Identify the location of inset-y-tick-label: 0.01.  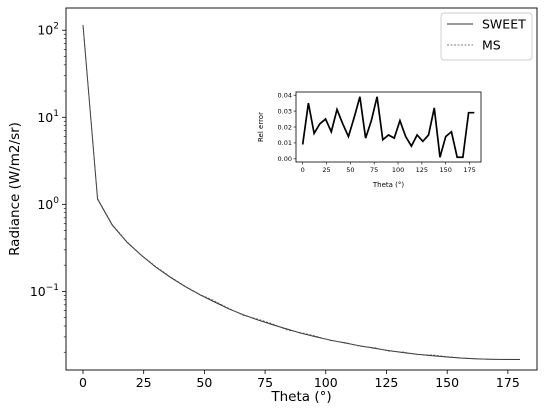
(285, 143).